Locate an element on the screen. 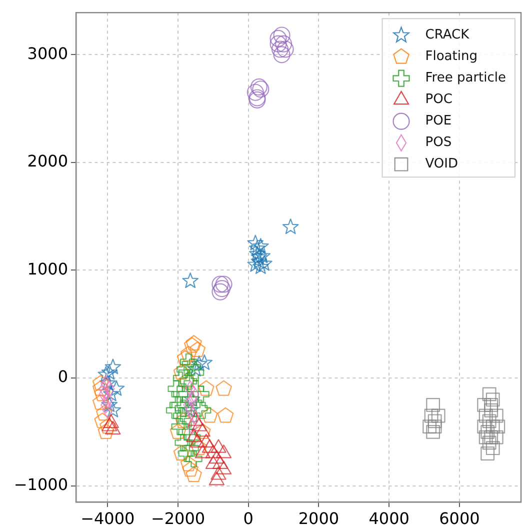  y-tick-label: −1000 is located at coordinates (41, 484).